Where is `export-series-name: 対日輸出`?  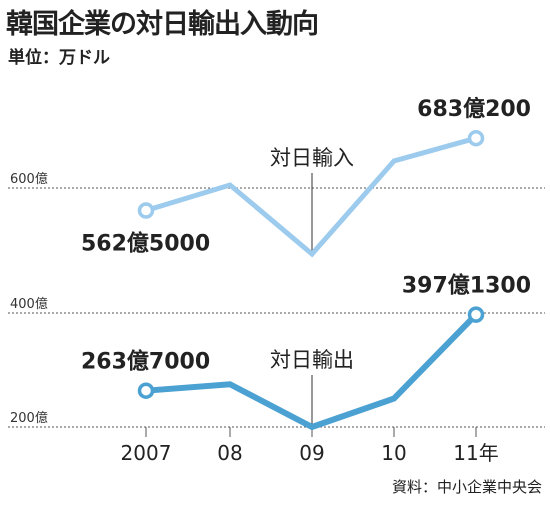
export-series-name: 対日輸出 is located at coordinates (312, 360).